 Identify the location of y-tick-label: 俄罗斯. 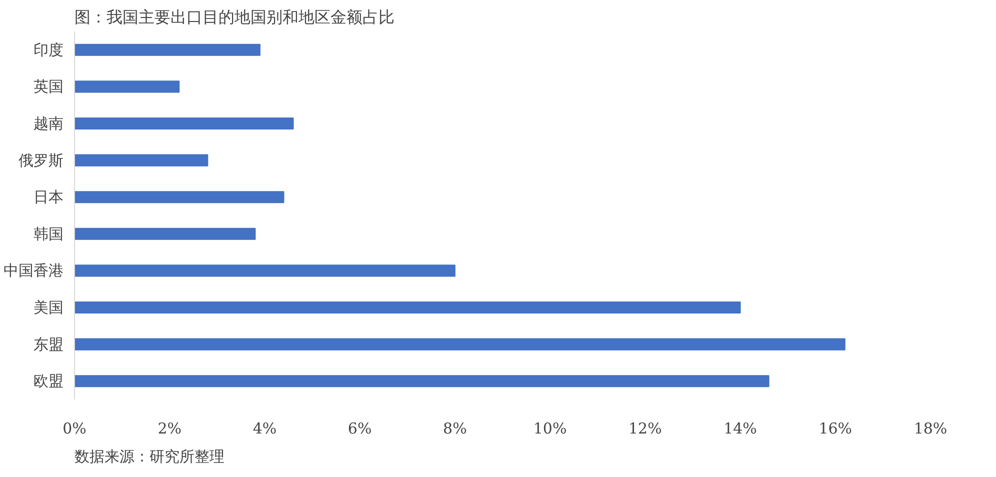
(41, 160).